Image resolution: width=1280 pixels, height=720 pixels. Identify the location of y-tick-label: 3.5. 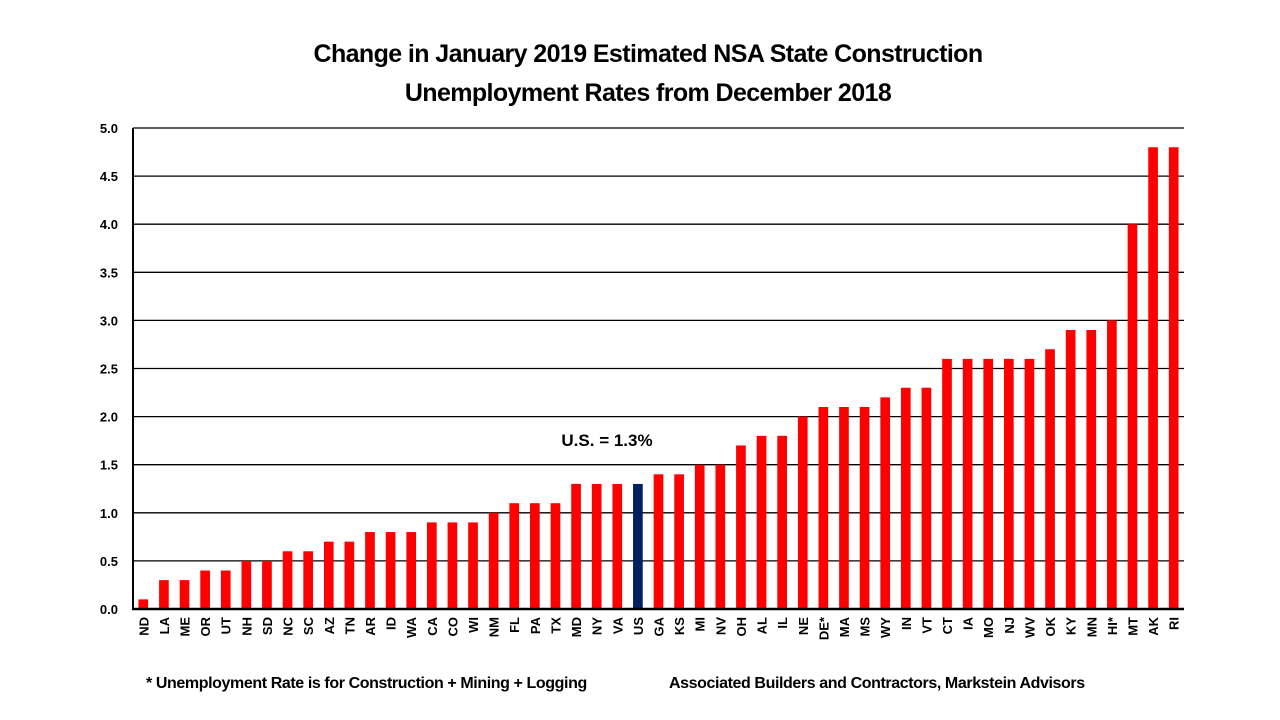
(109, 272).